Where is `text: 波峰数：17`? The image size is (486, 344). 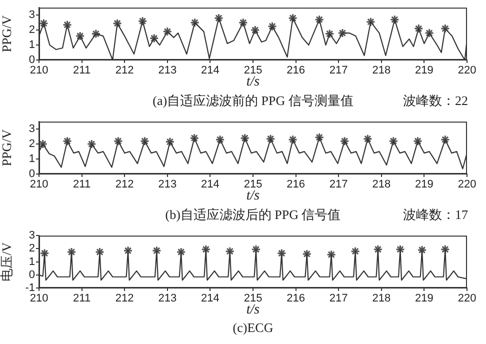
text: 波峰数：17 is located at coordinates (435, 215).